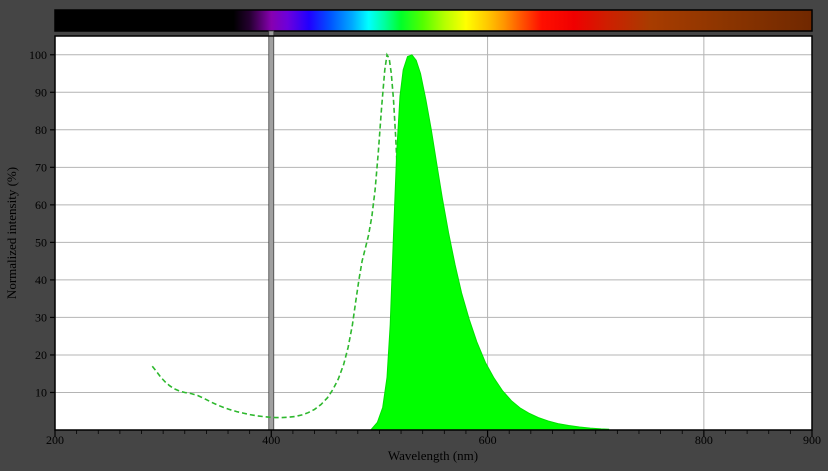  What do you see at coordinates (55, 440) in the screenshot?
I see `x-tick-label: 200` at bounding box center [55, 440].